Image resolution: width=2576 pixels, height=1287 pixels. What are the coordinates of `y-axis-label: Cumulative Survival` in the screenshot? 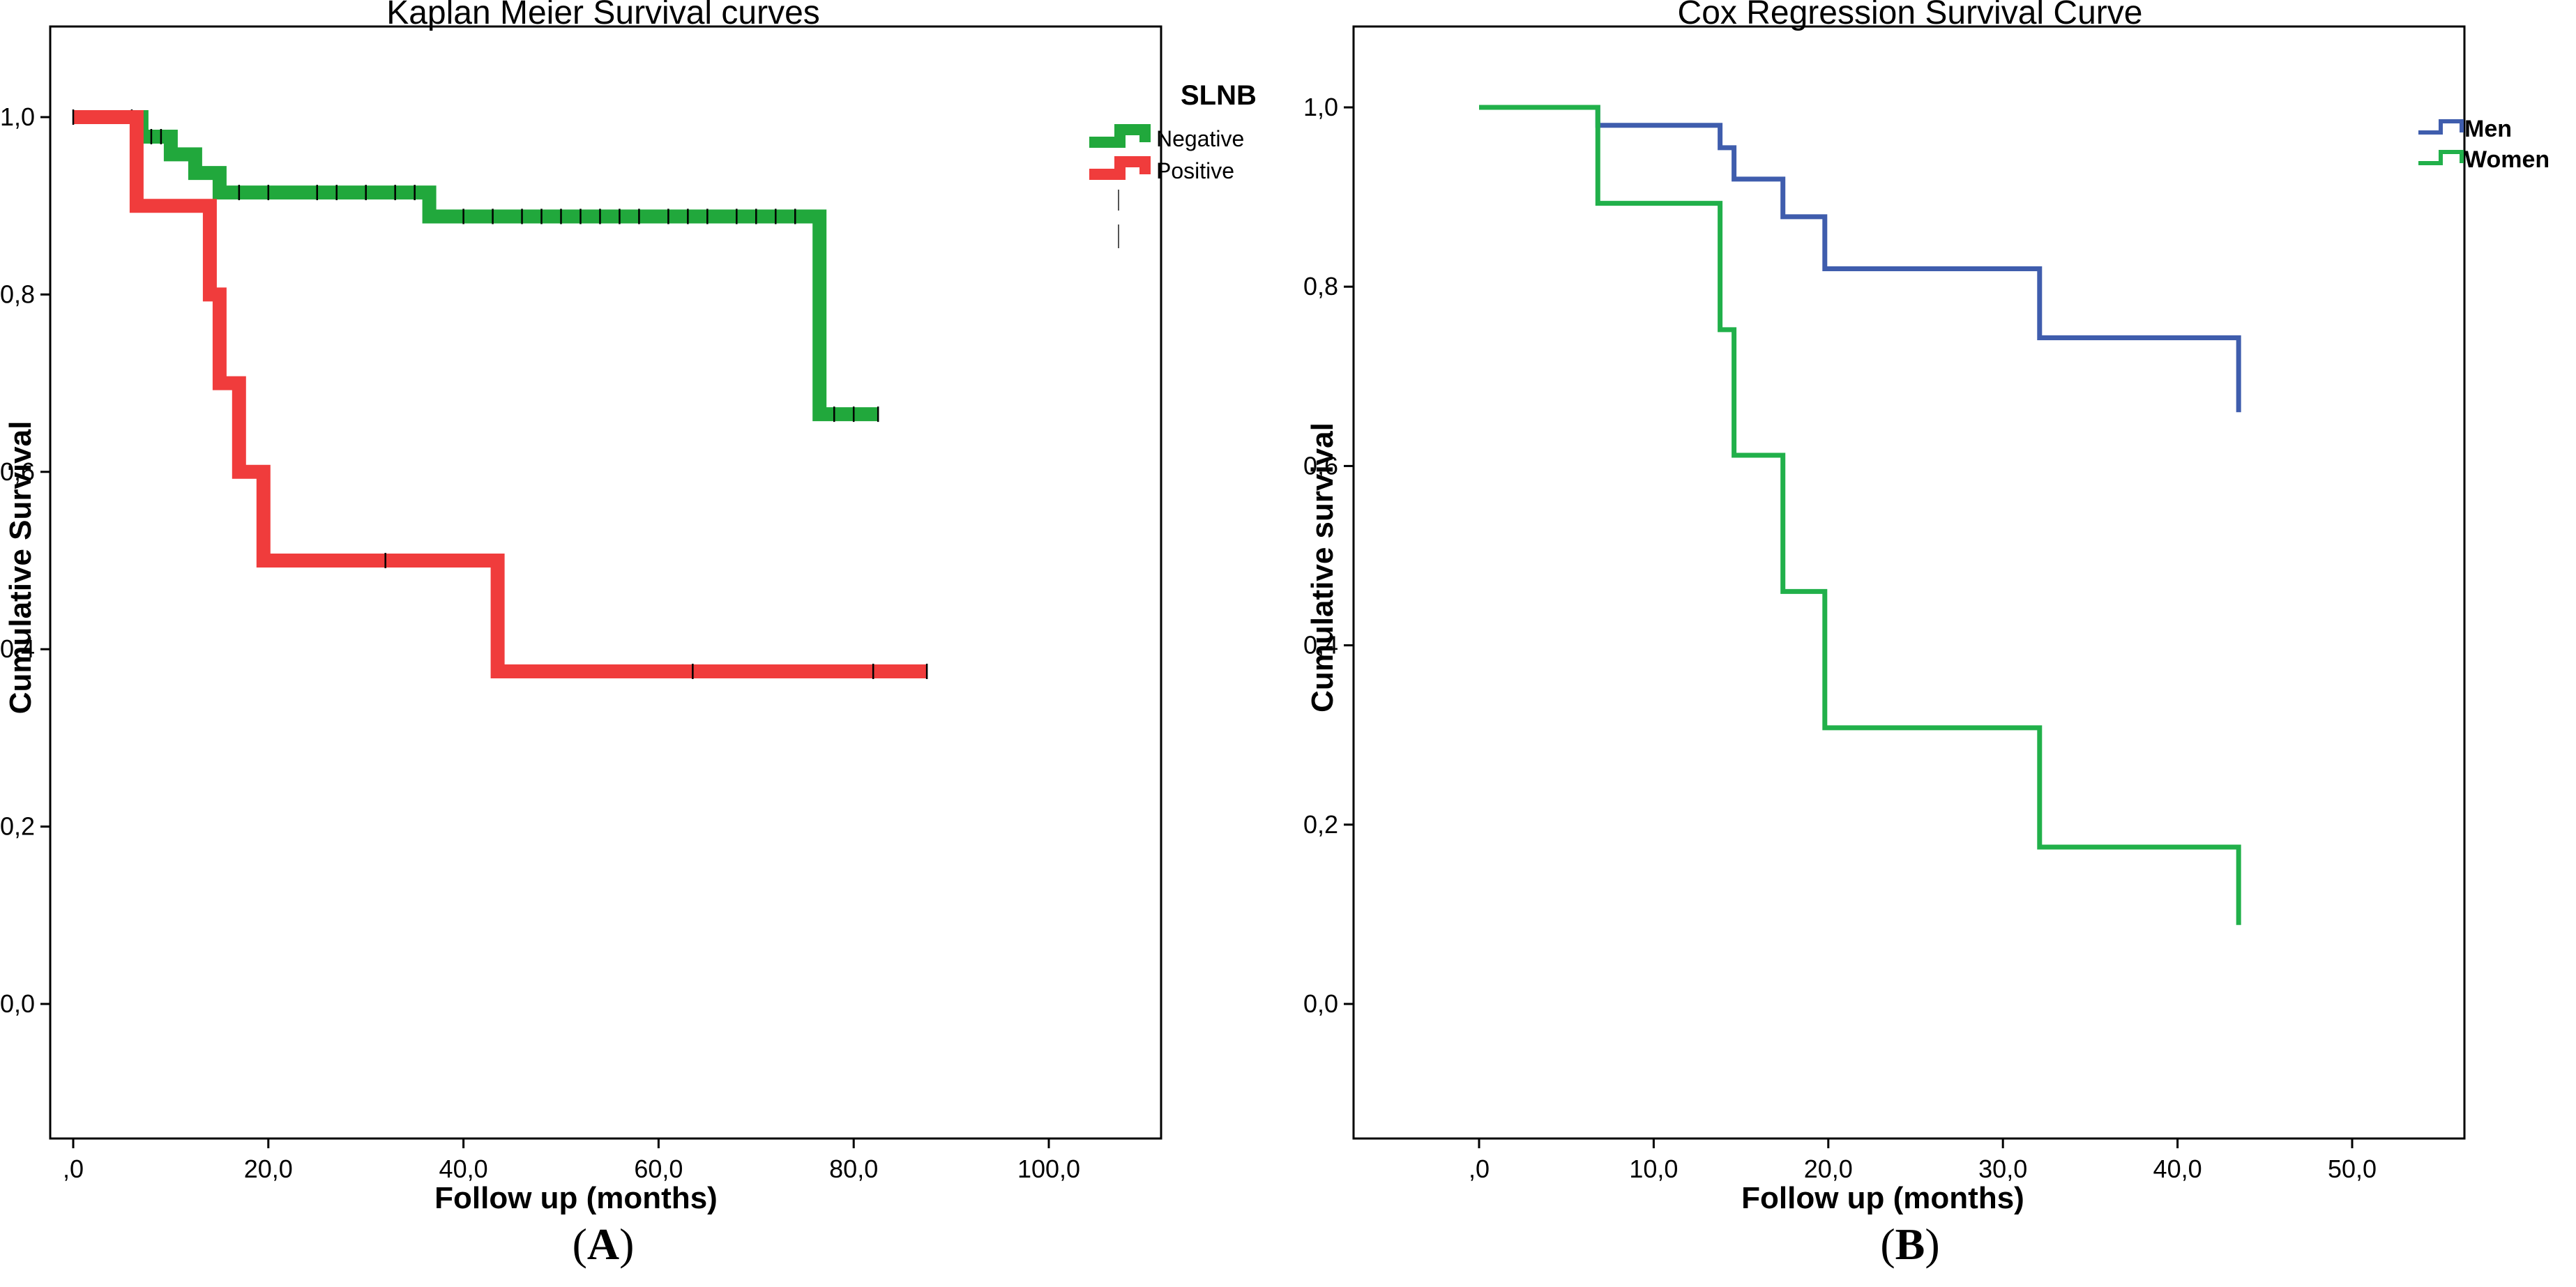 It's located at (20, 568).